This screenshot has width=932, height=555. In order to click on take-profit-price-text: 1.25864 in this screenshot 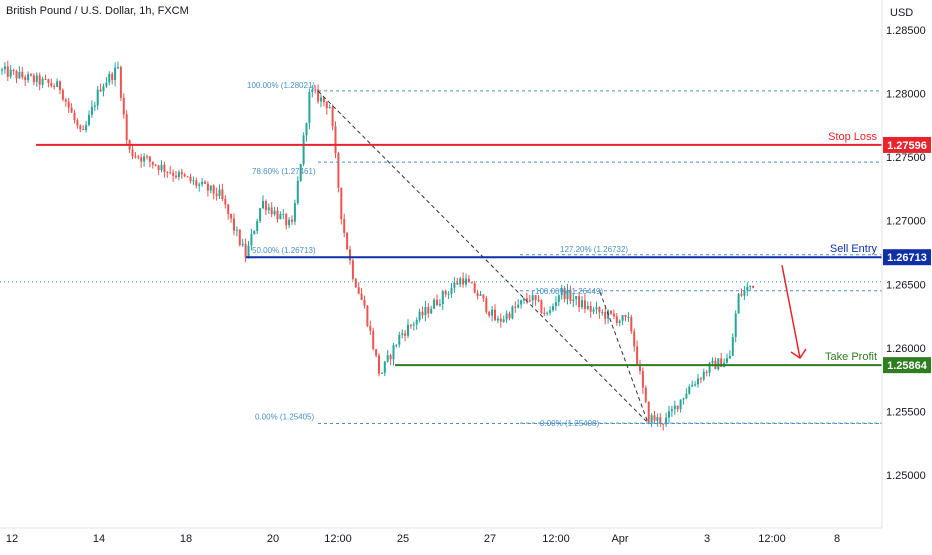, I will do `click(907, 366)`.